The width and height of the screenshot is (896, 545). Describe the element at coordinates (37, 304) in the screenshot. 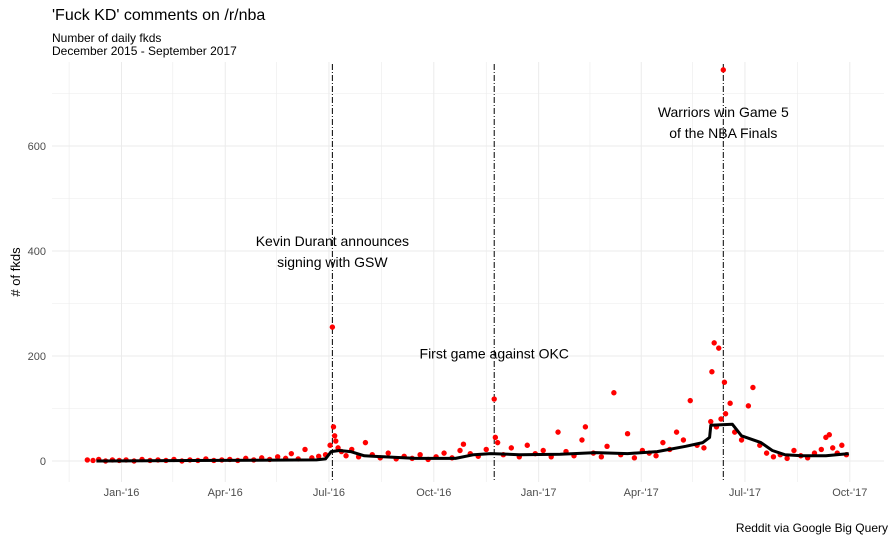

I see `y-axis-ticks: 0 200 400 600` at that location.